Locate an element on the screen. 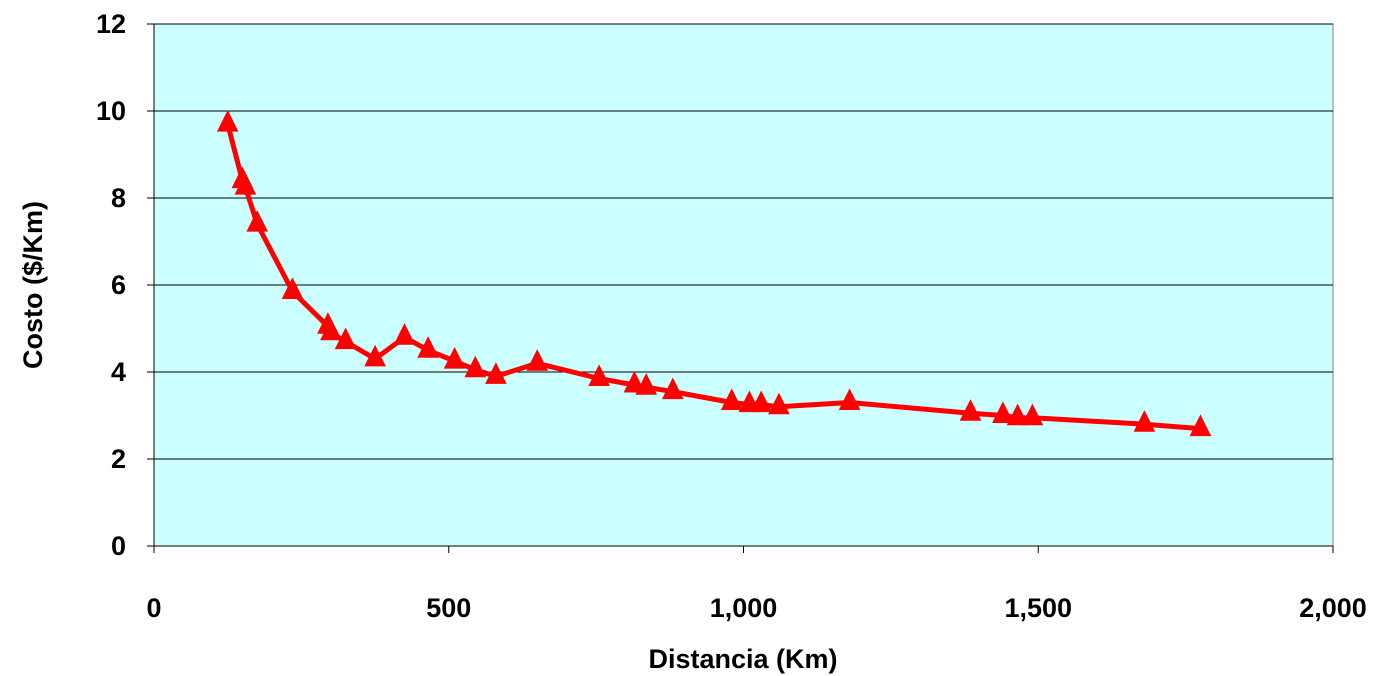 The height and width of the screenshot is (676, 1377). x-tick-label: 1,000 is located at coordinates (744, 608).